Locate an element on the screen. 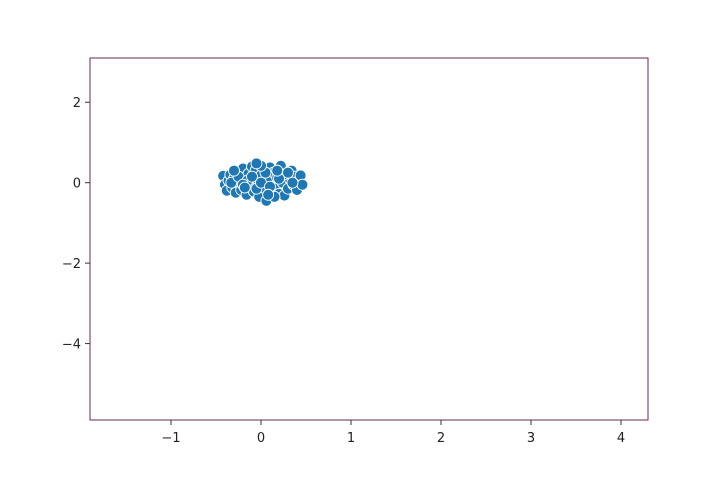 This screenshot has width=720, height=480. x-tick-label: 0 is located at coordinates (261, 438).